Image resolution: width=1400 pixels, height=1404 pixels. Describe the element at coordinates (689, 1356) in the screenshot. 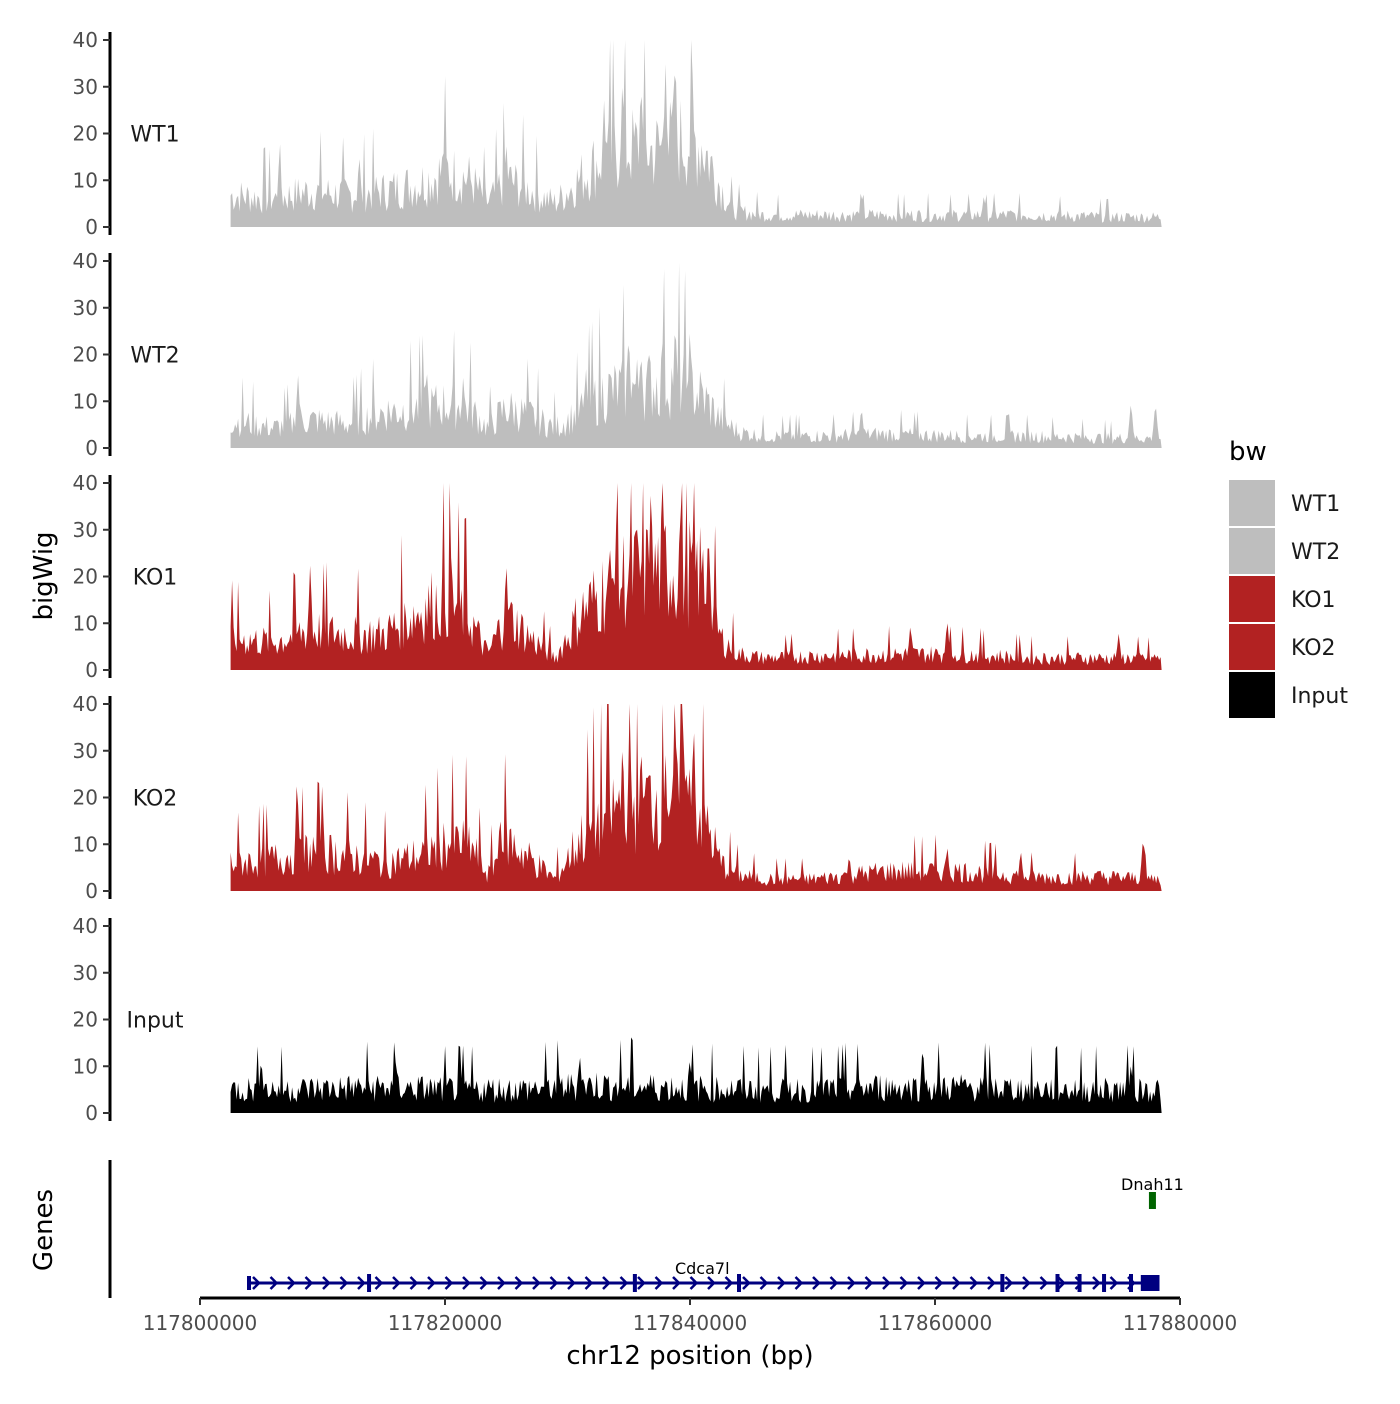

I see `x-axis-title: chr12 position (bp)` at that location.